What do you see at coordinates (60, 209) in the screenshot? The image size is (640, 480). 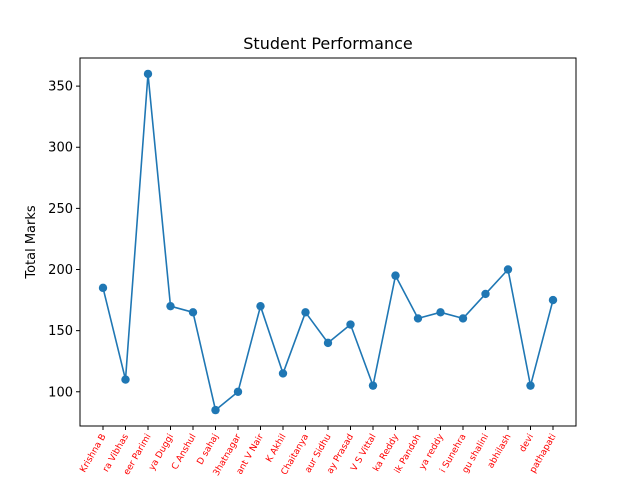 I see `y-tick-label: 250` at bounding box center [60, 209].